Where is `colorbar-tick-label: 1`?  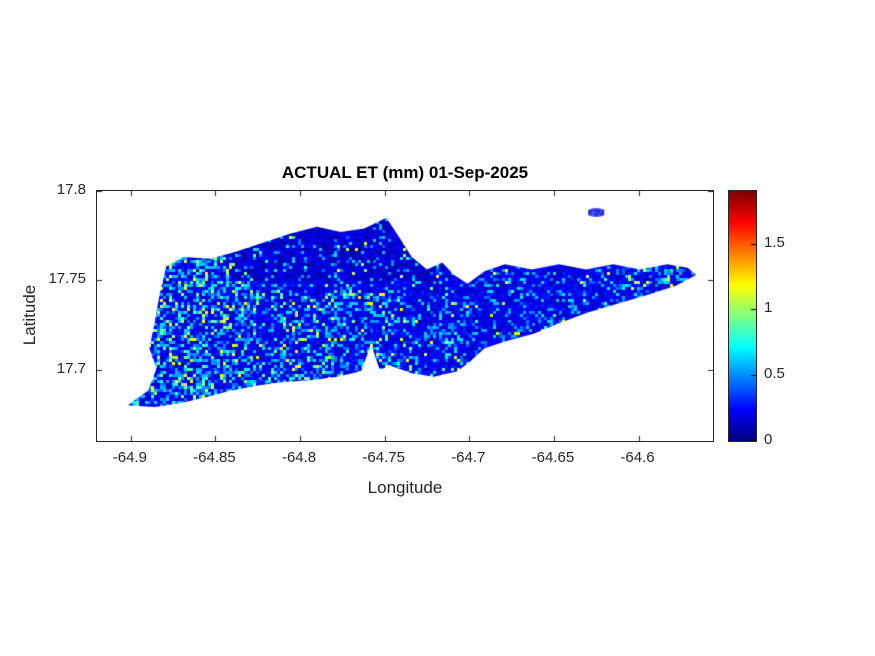 colorbar-tick-label: 1 is located at coordinates (768, 308).